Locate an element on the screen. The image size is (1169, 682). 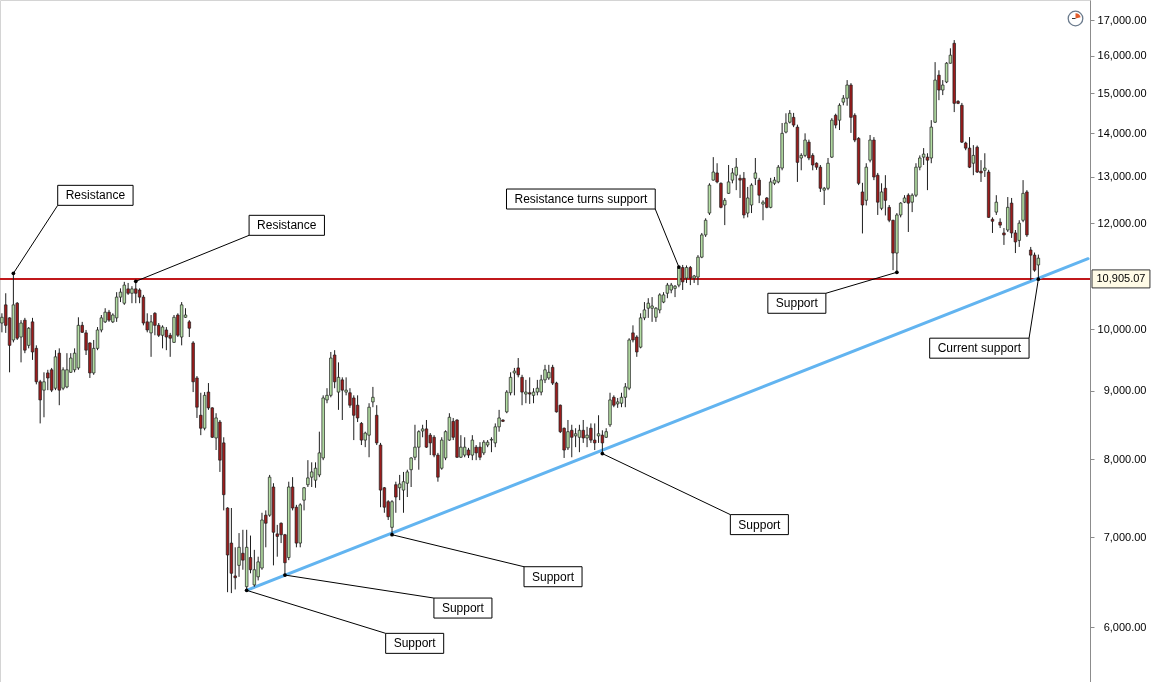
y-tick-label: 7,000.00 is located at coordinates (1125, 536).